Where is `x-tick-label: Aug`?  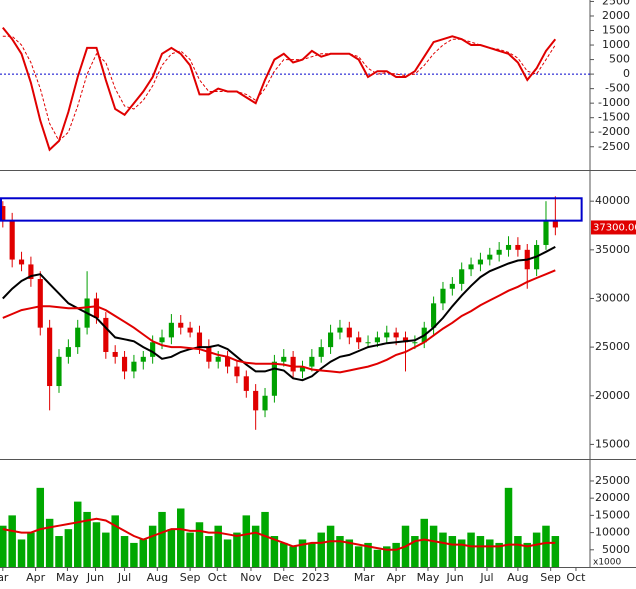 x-tick-label: Aug is located at coordinates (517, 577).